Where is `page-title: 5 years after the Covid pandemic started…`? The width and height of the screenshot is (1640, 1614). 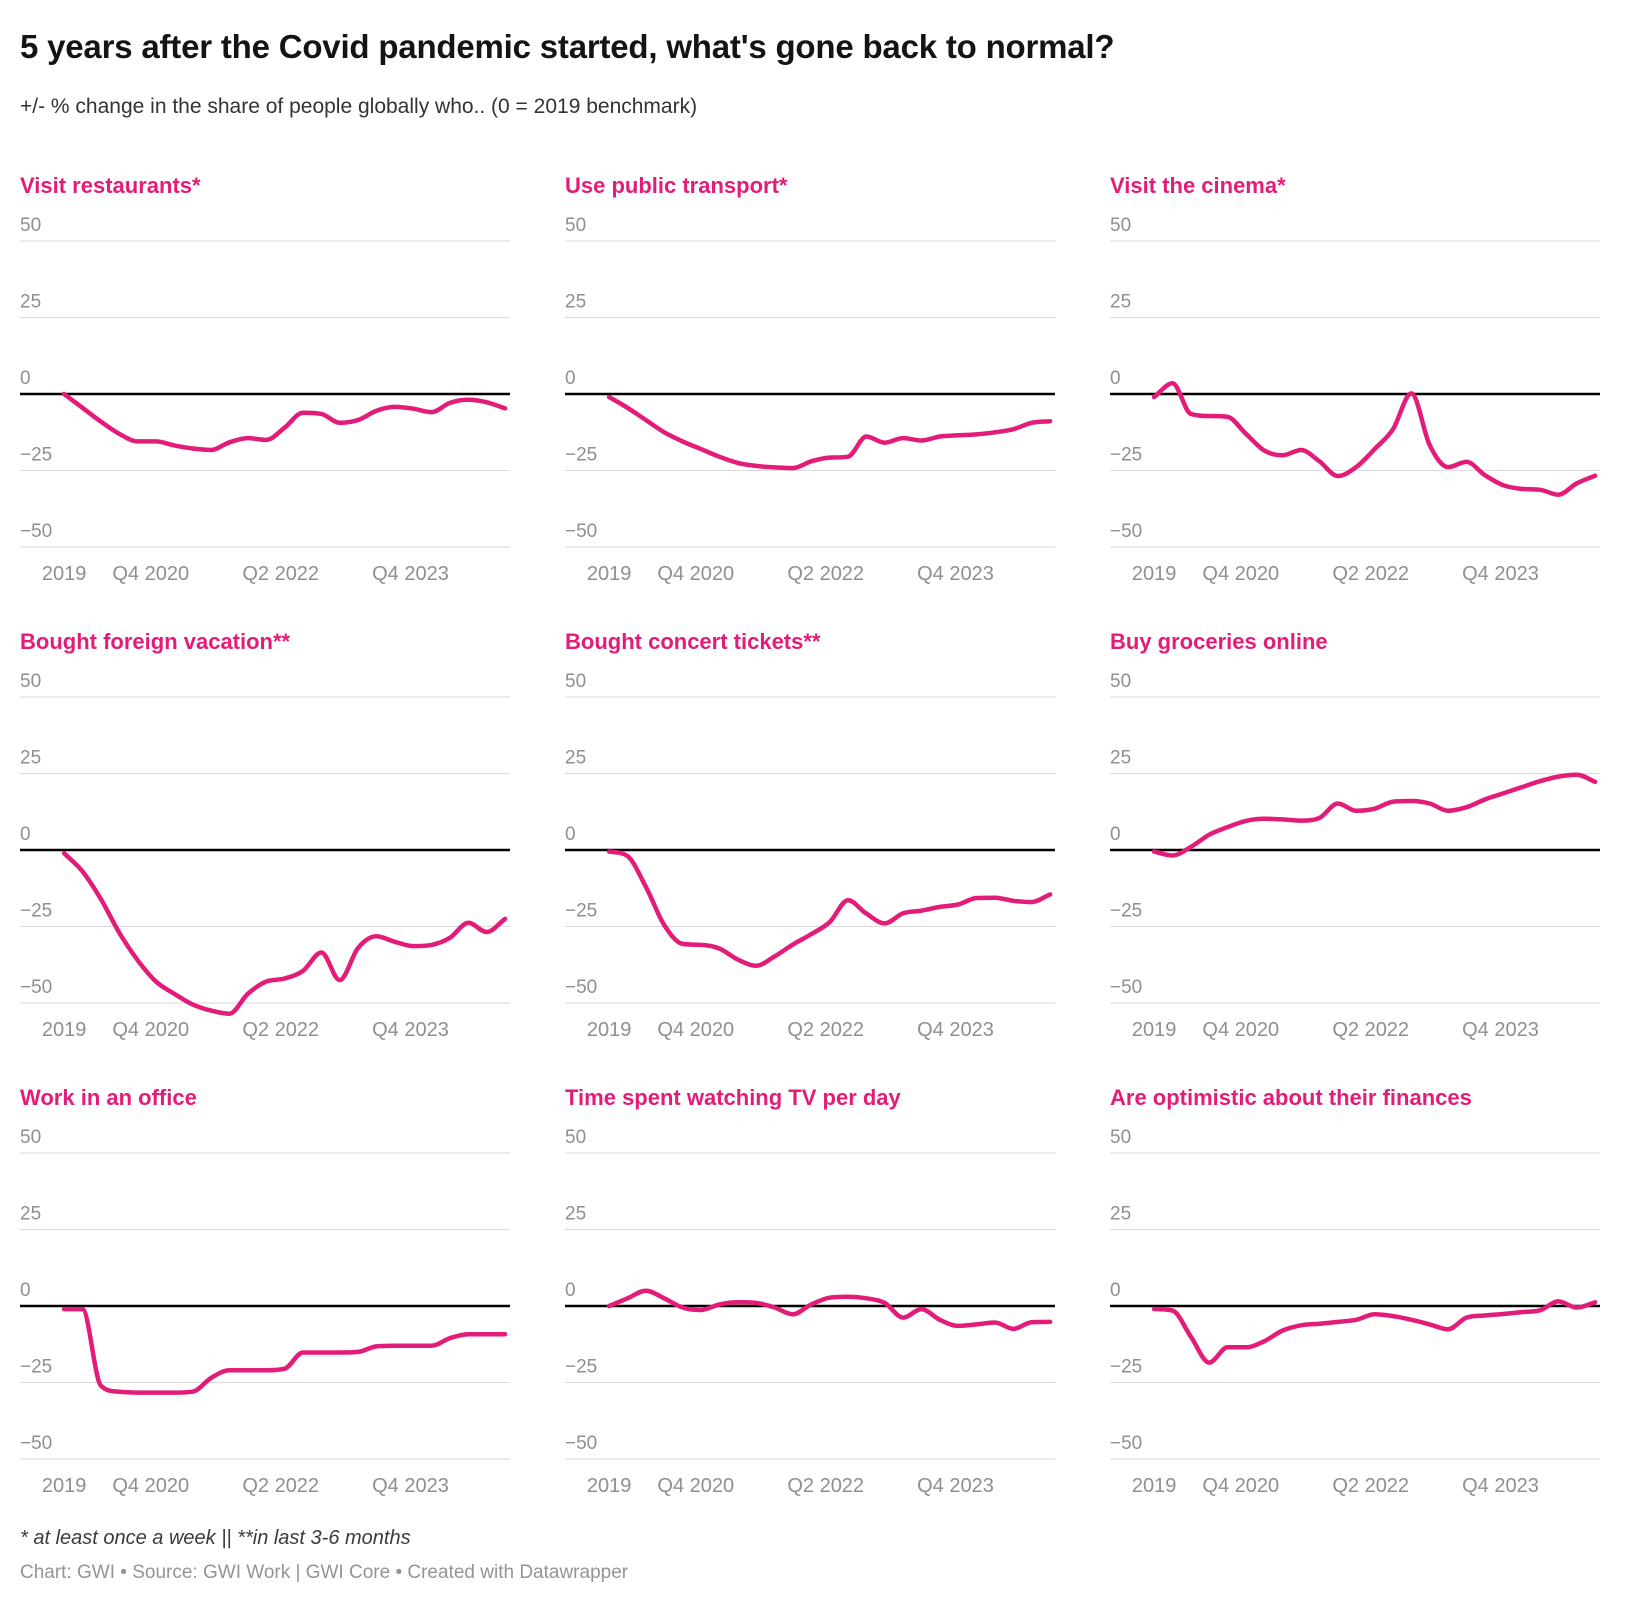
page-title: 5 years after the Covid pandemic started… is located at coordinates (567, 46).